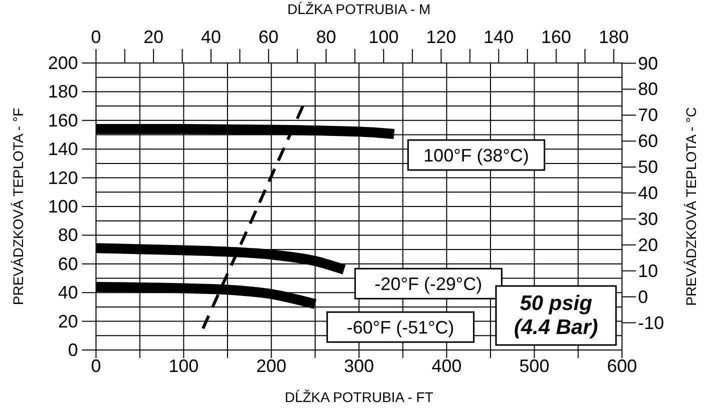 This screenshot has width=705, height=411. Describe the element at coordinates (68, 235) in the screenshot. I see `y-tick-label: 80` at that location.